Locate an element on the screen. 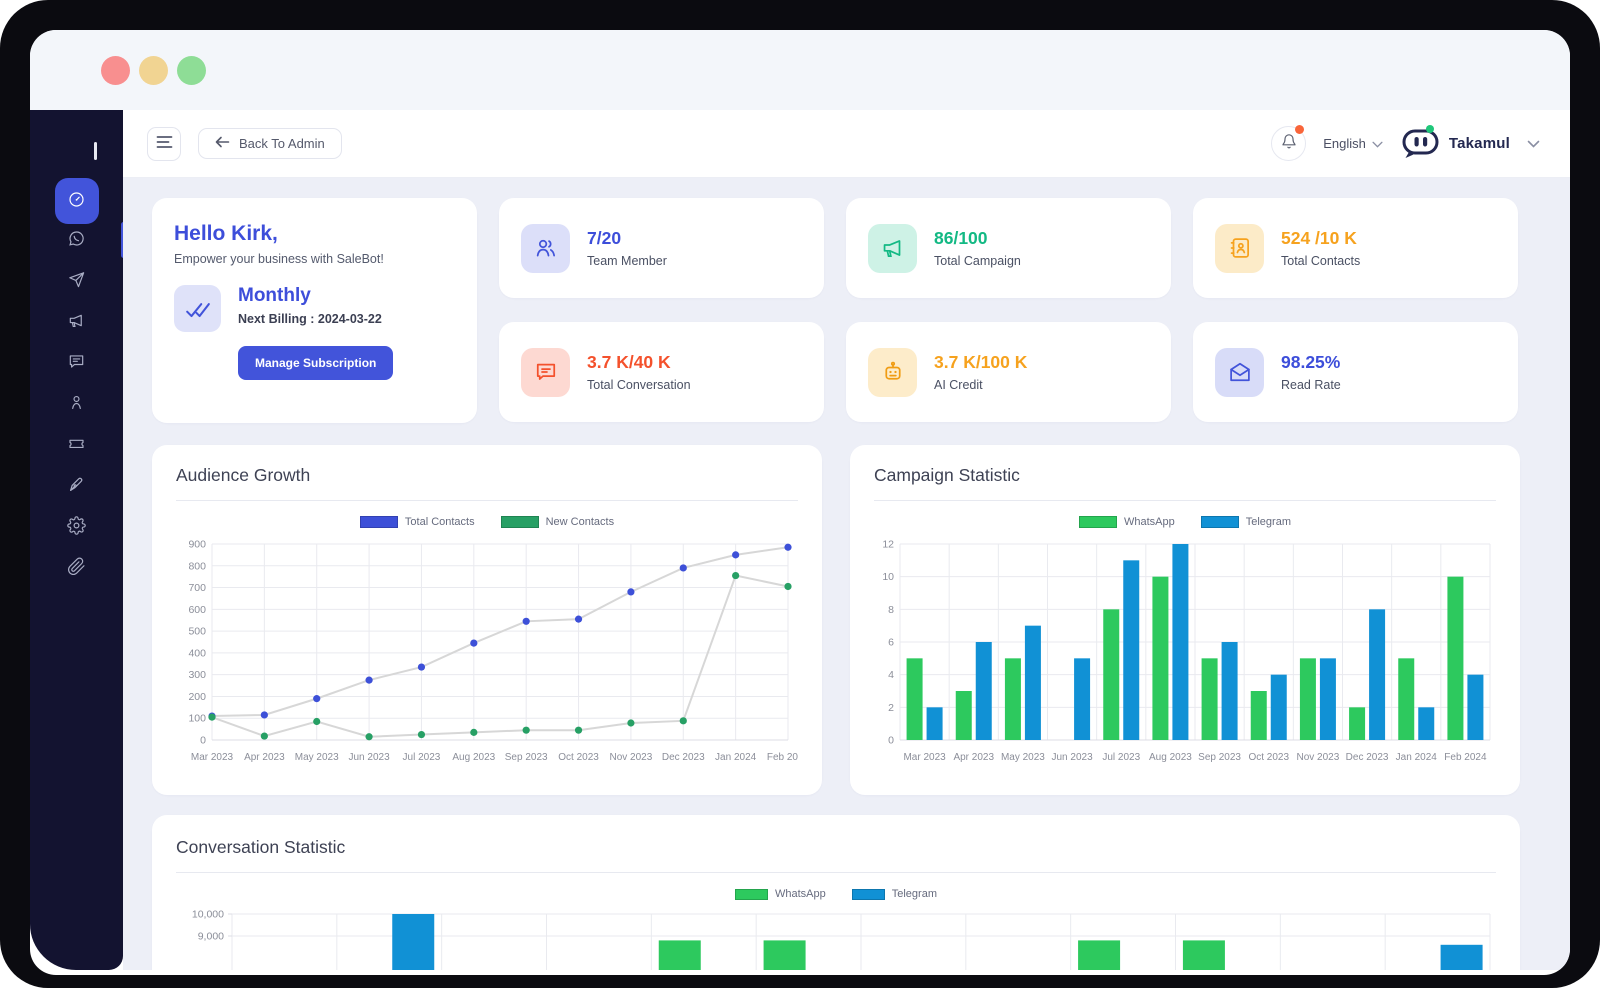  sidebar is located at coordinates (78, 540).